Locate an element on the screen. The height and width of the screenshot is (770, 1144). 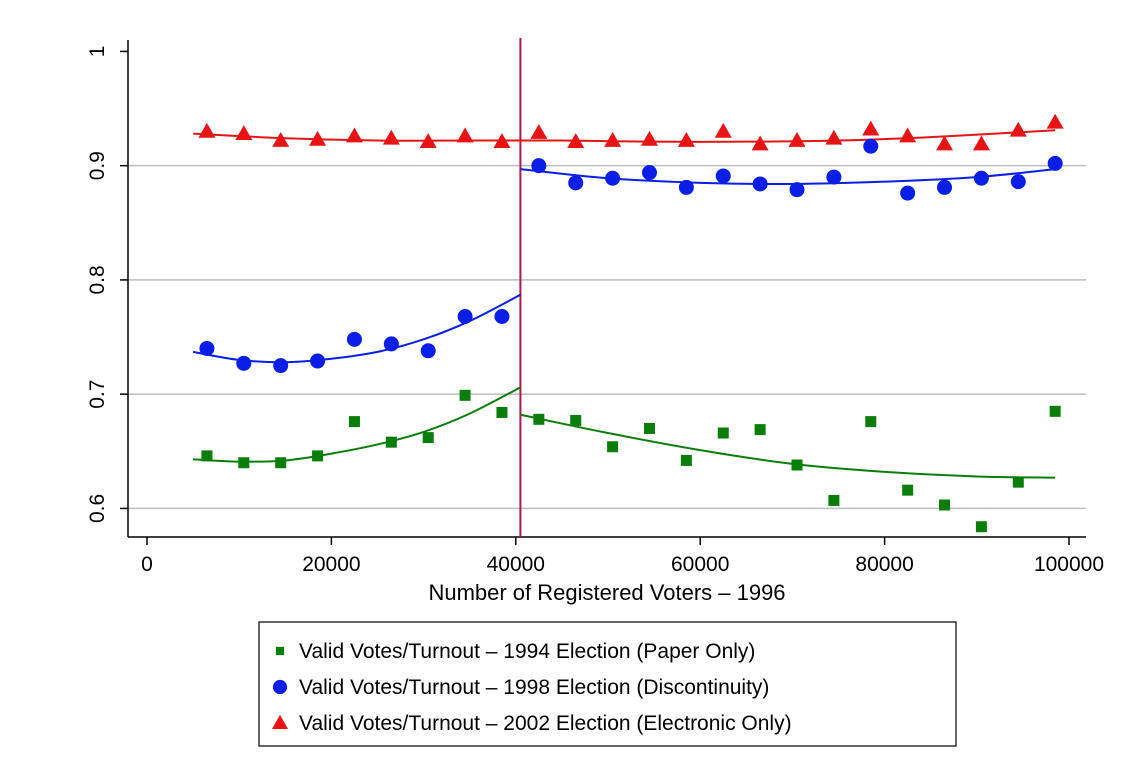
x-tick-label-3: 60000 is located at coordinates (700, 564).